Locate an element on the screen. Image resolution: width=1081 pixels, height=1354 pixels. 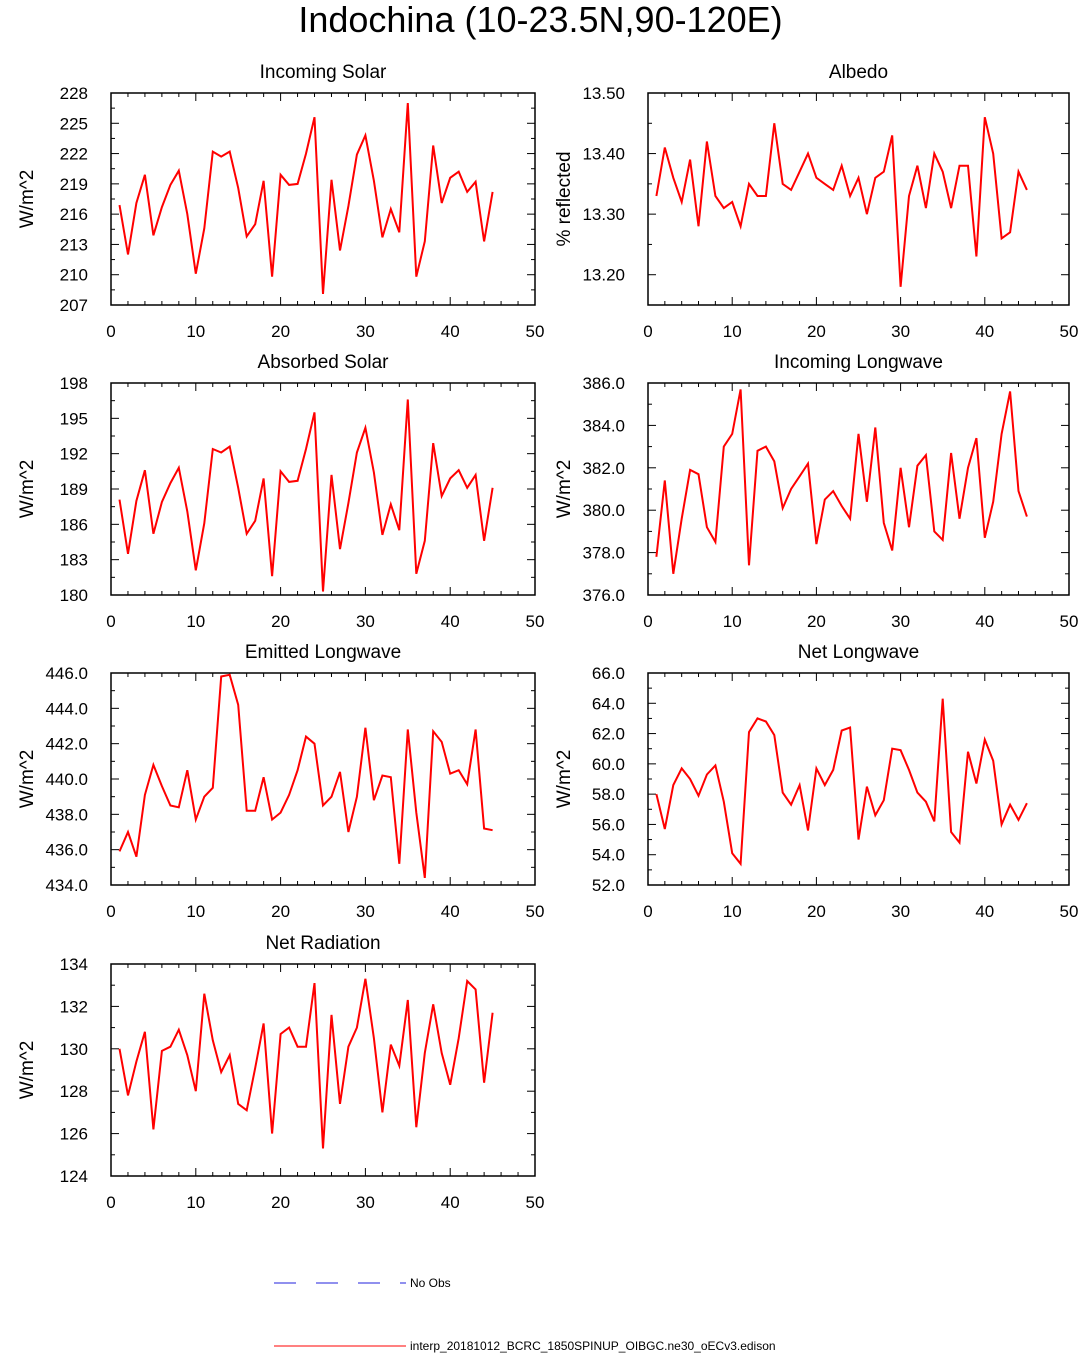
legend-item-no-obs: No Obs is located at coordinates (362, 1283).